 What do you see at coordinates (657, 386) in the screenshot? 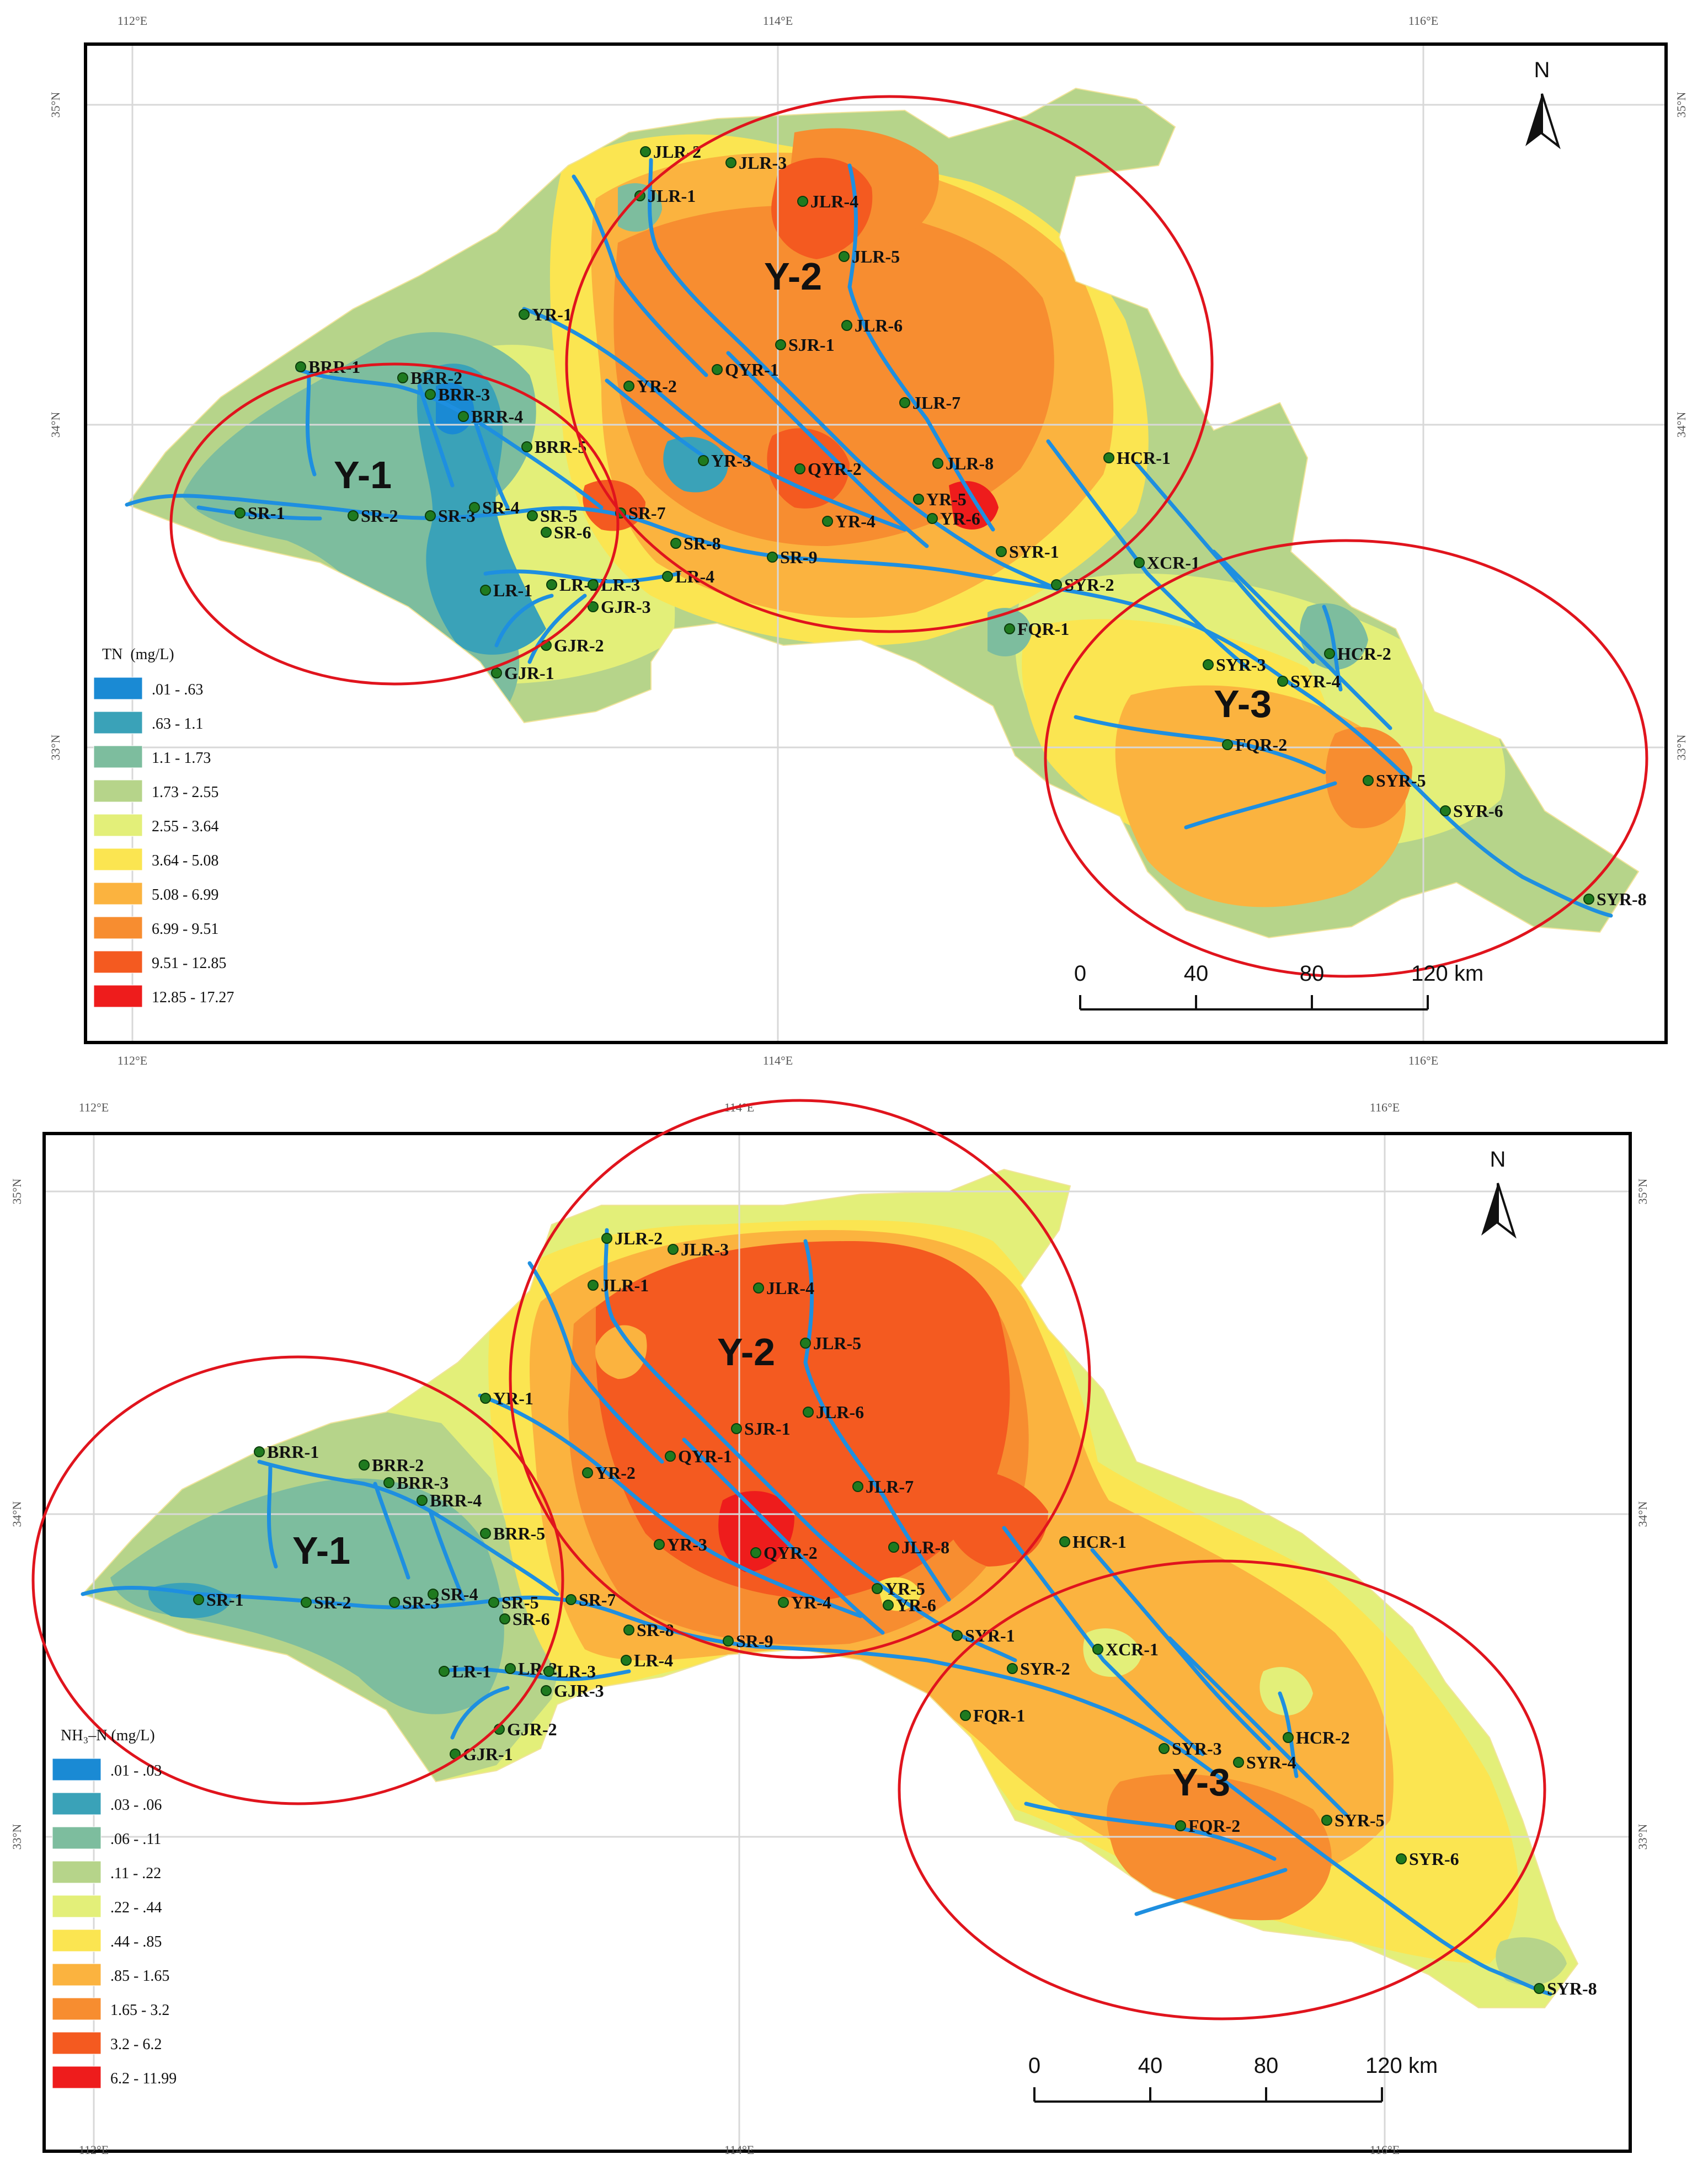
I see `sampling-site-label: YR-2` at bounding box center [657, 386].